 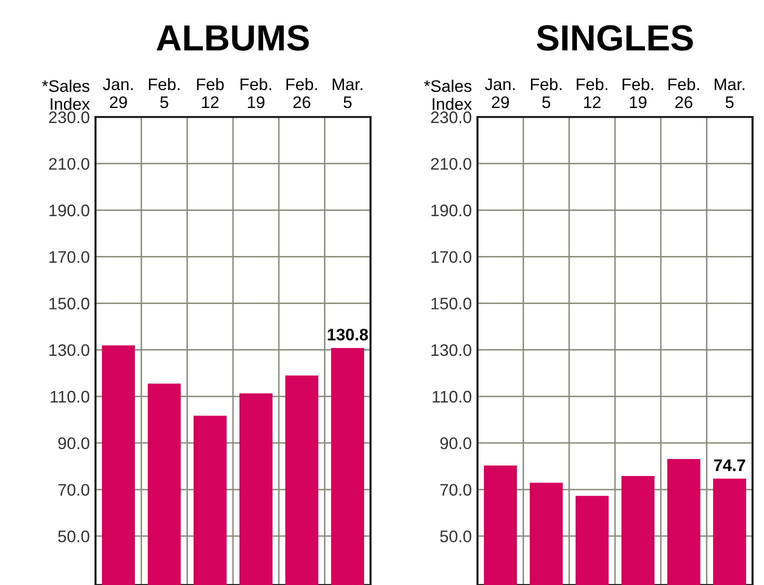 What do you see at coordinates (210, 93) in the screenshot?
I see `x-tick-label: Feb 12` at bounding box center [210, 93].